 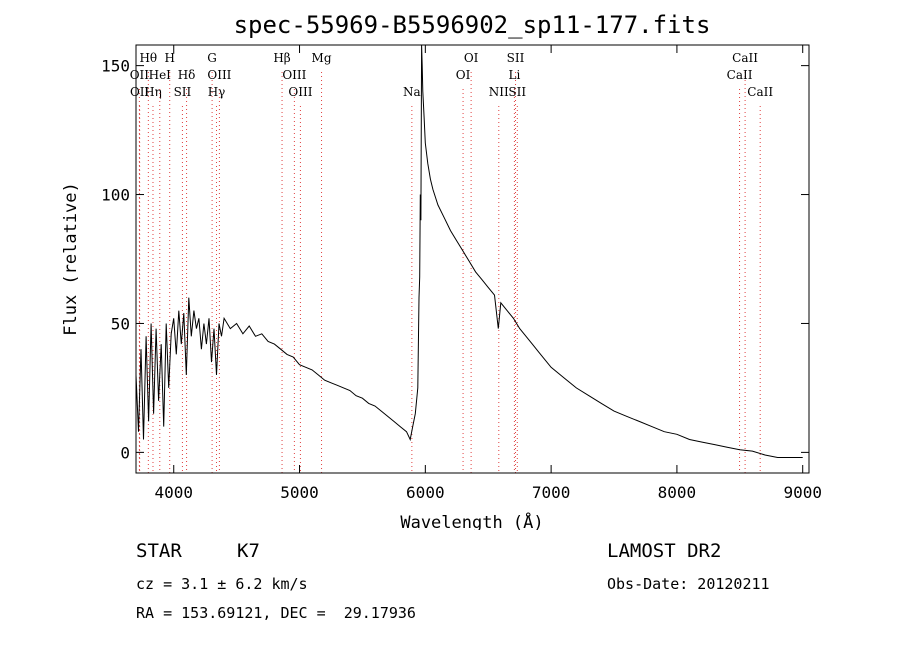 What do you see at coordinates (160, 75) in the screenshot?
I see `spectral-line-label: HeI` at bounding box center [160, 75].